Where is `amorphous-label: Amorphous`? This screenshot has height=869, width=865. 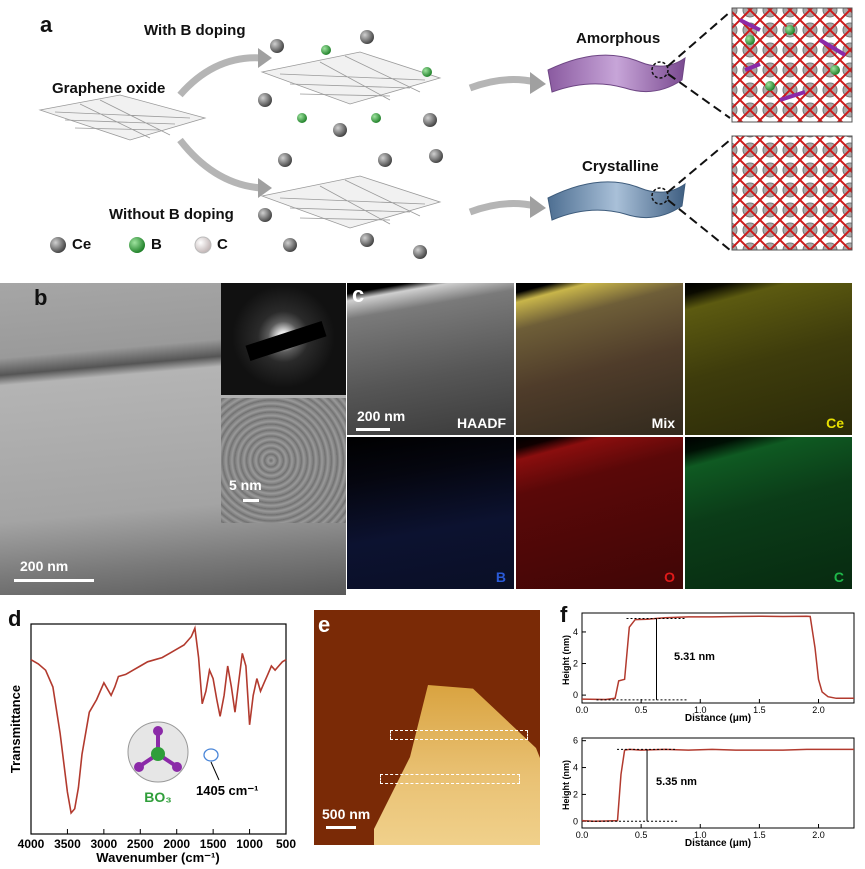 amorphous-label: Amorphous is located at coordinates (618, 38).